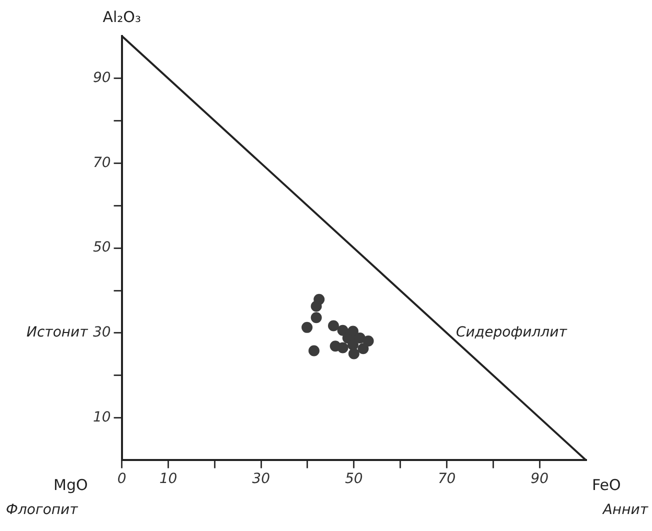  What do you see at coordinates (539, 479) in the screenshot?
I see `x-tick-label: 90` at bounding box center [539, 479].